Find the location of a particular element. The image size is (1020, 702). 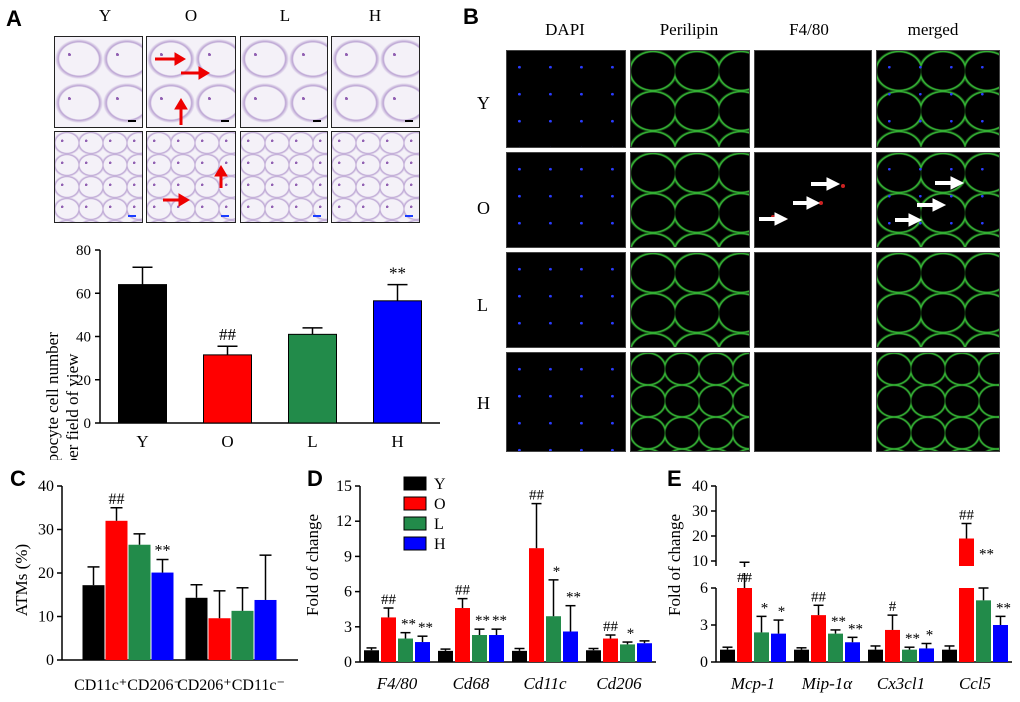

fluo-y-perilipin is located at coordinates (690, 99).